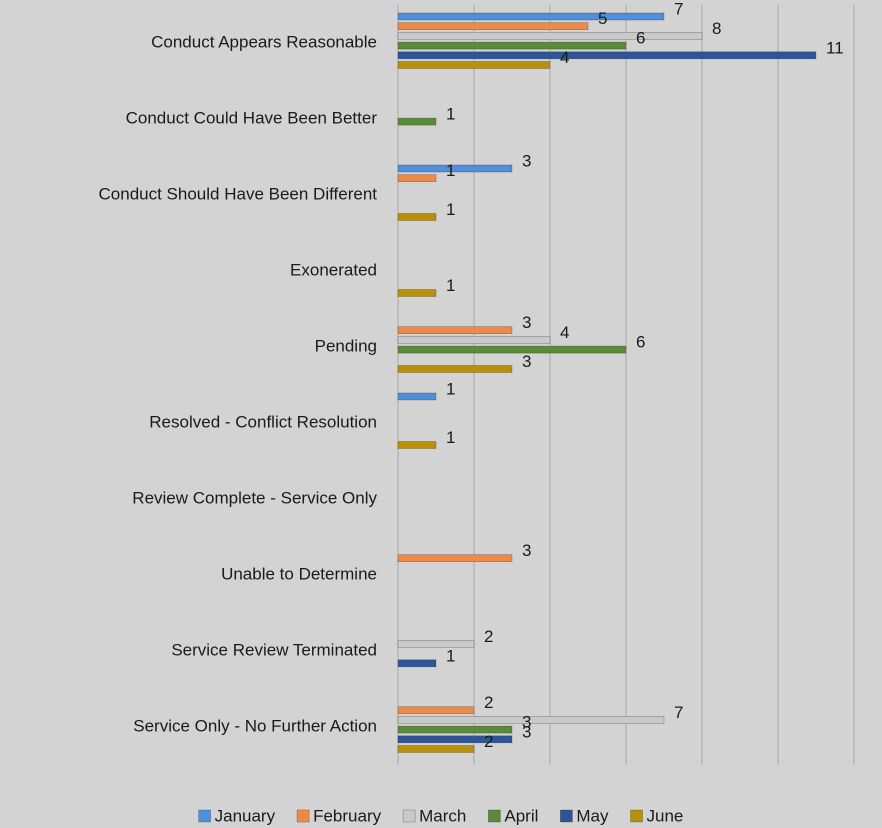  I want to click on category-label: Service Only - No Further Action, so click(255, 725).